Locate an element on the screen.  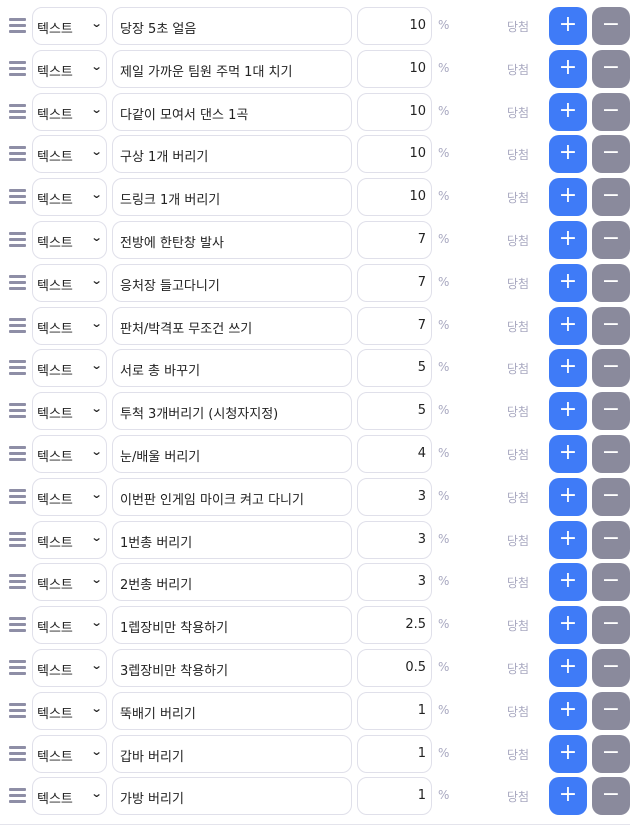
item-text-input: 당장 5초 얼음 is located at coordinates (232, 26).